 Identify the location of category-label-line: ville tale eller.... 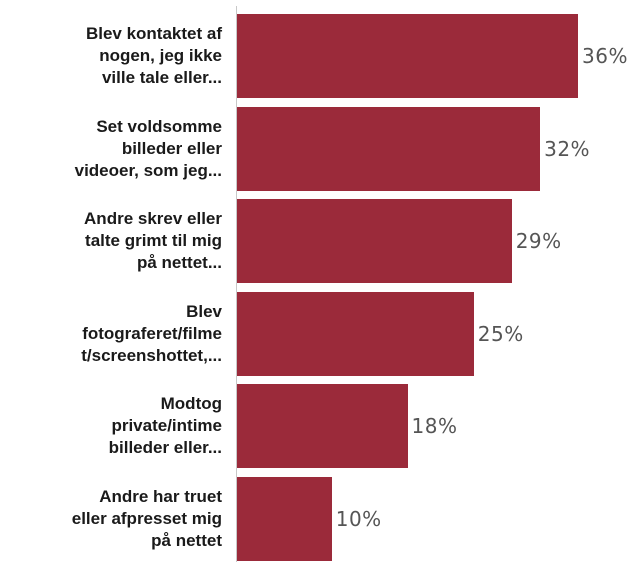
(161, 77).